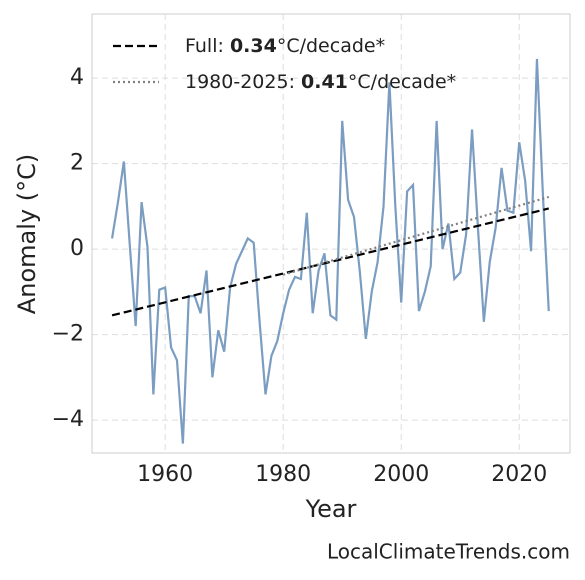 The height and width of the screenshot is (580, 585). Describe the element at coordinates (401, 474) in the screenshot. I see `x-tick-label: 2000` at that location.